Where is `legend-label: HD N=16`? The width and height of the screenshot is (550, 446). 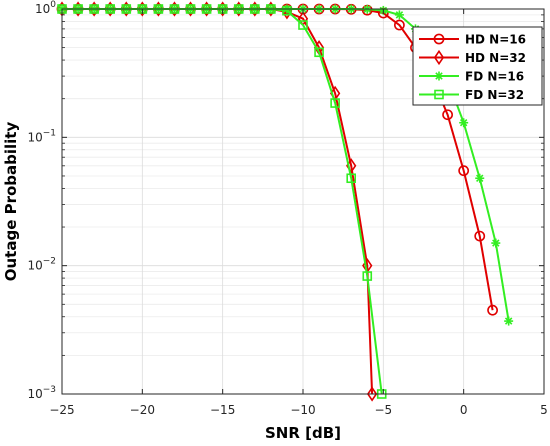 legend-label: HD N=16 is located at coordinates (495, 40).